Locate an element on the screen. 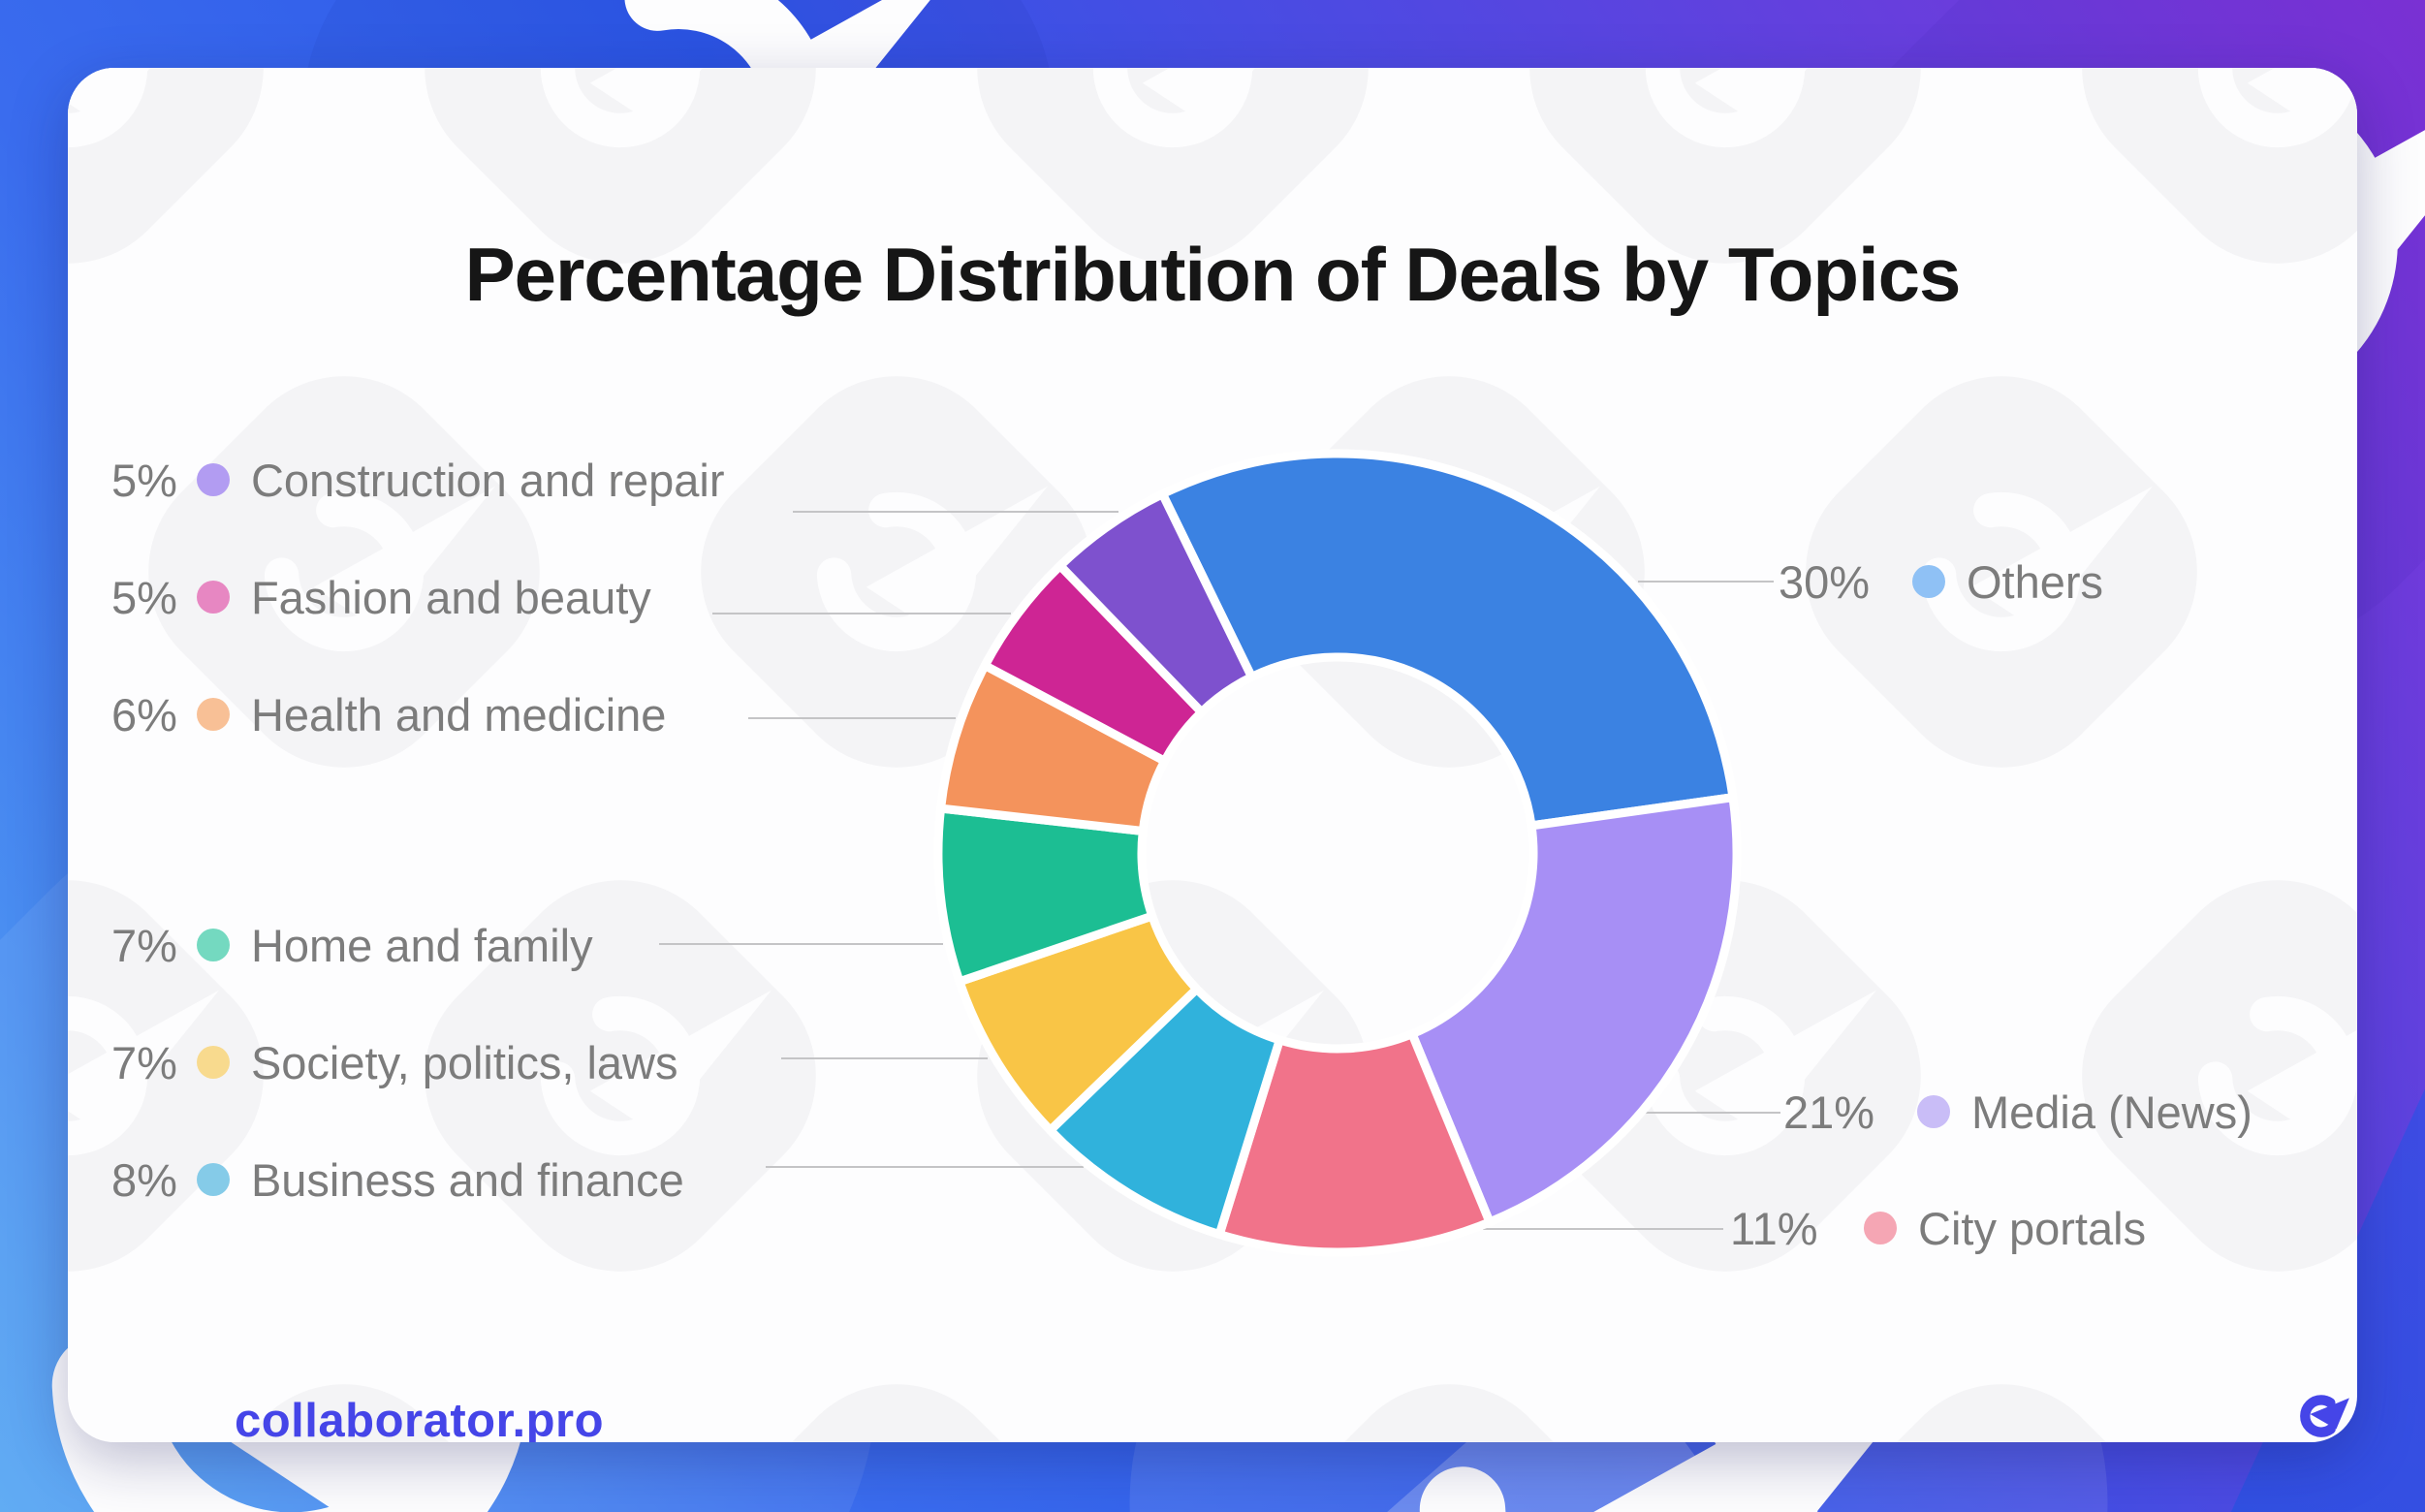  connector-home is located at coordinates (801, 944).